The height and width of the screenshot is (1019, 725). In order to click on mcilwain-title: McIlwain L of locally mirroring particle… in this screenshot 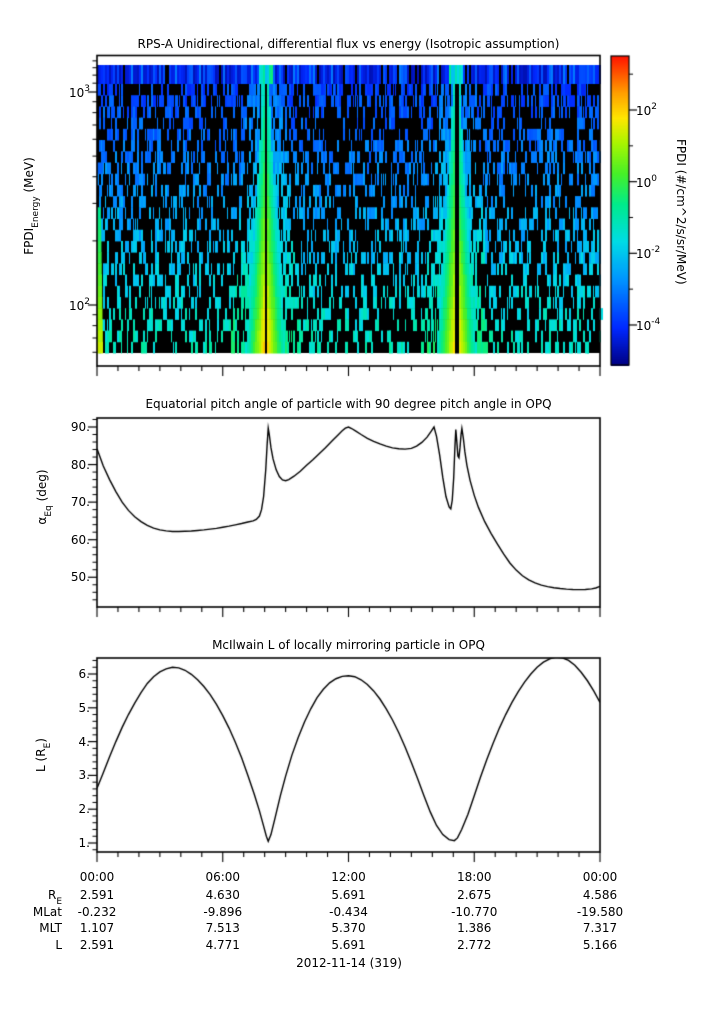, I will do `click(348, 645)`.